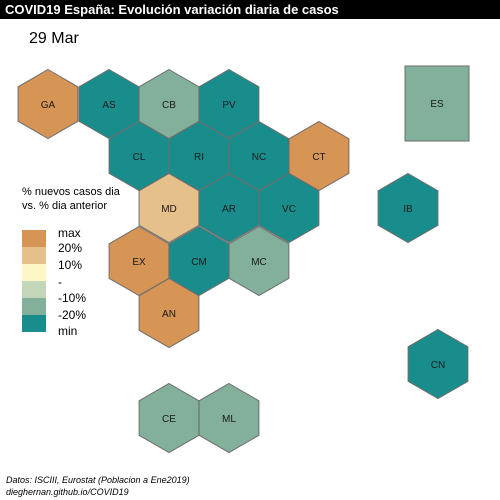  I want to click on hex-label-vc: VC, so click(289, 209).